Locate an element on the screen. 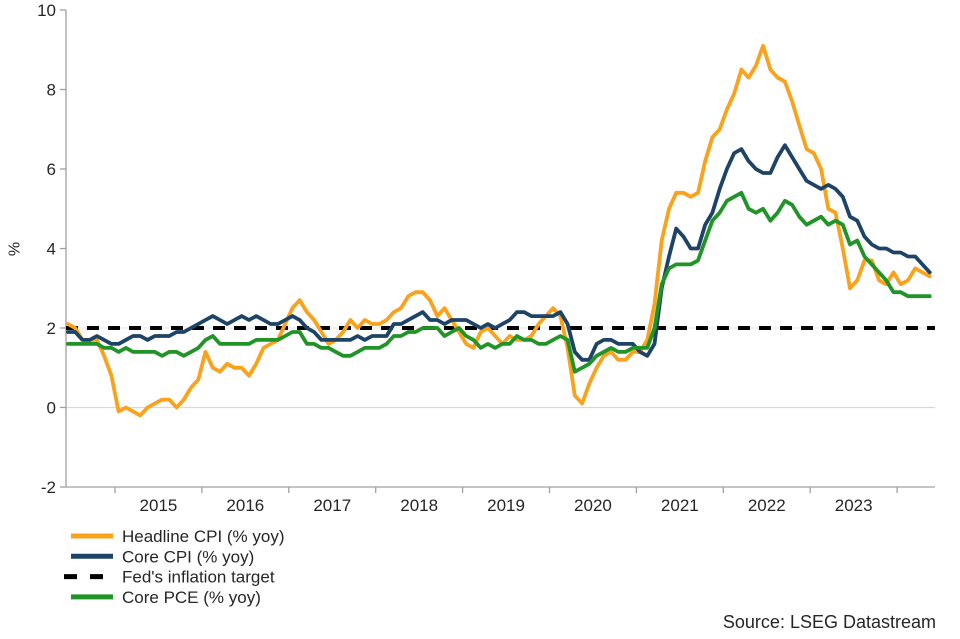 This screenshot has width=960, height=639. y-tick-label: 8 is located at coordinates (51, 89).